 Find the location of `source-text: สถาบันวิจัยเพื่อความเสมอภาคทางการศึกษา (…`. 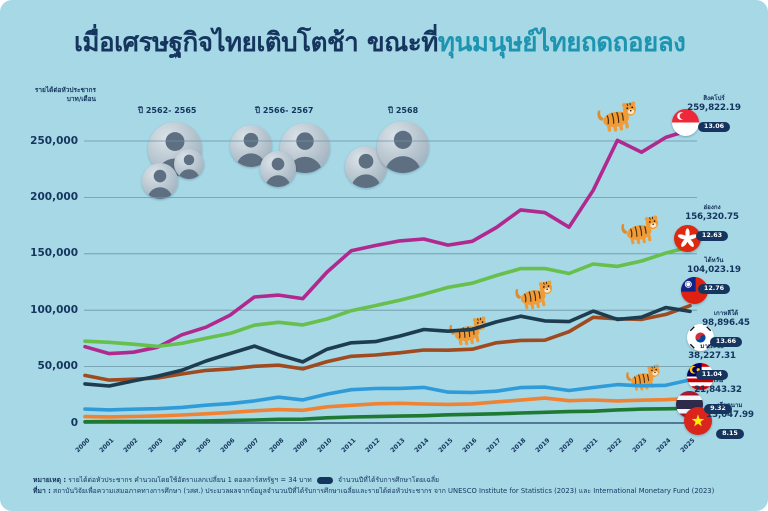

source-text: สถาบันวิจัยเพื่อความเสมอภาคทางการศึกษา (… is located at coordinates (384, 491).